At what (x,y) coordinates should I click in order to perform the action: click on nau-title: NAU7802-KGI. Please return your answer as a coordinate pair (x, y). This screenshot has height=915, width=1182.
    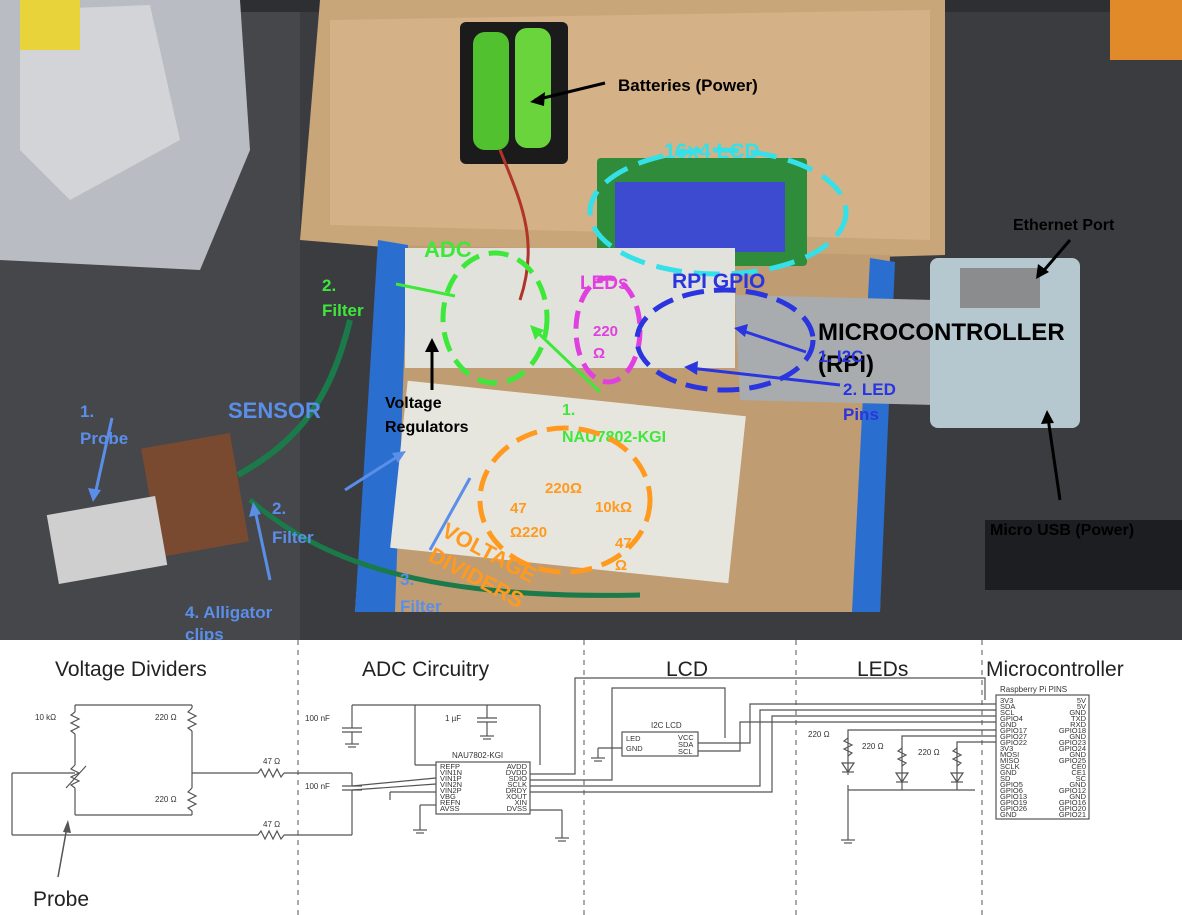
    Looking at the image, I should click on (477, 755).